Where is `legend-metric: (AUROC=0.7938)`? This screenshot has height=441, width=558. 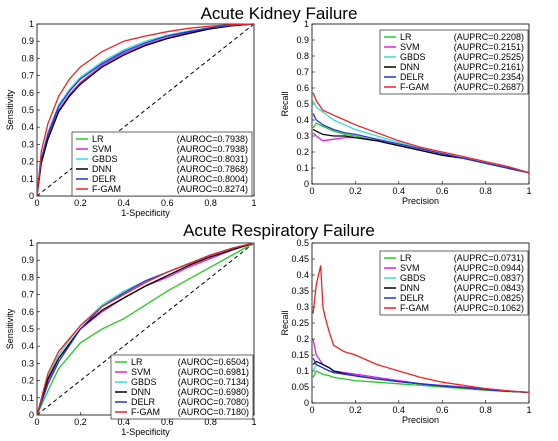
legend-metric: (AUROC=0.7938) is located at coordinates (212, 139).